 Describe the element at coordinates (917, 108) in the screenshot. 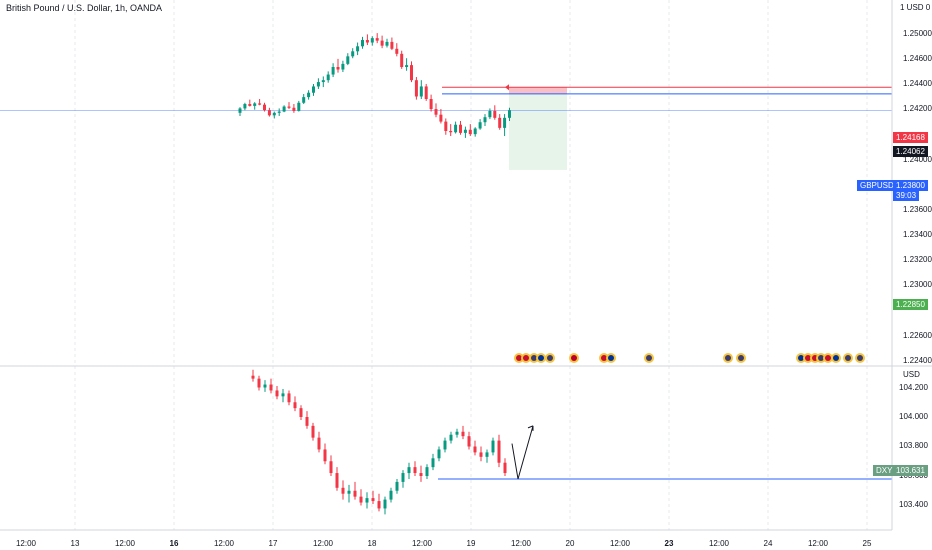

I see `price-tick: 1.24200` at that location.